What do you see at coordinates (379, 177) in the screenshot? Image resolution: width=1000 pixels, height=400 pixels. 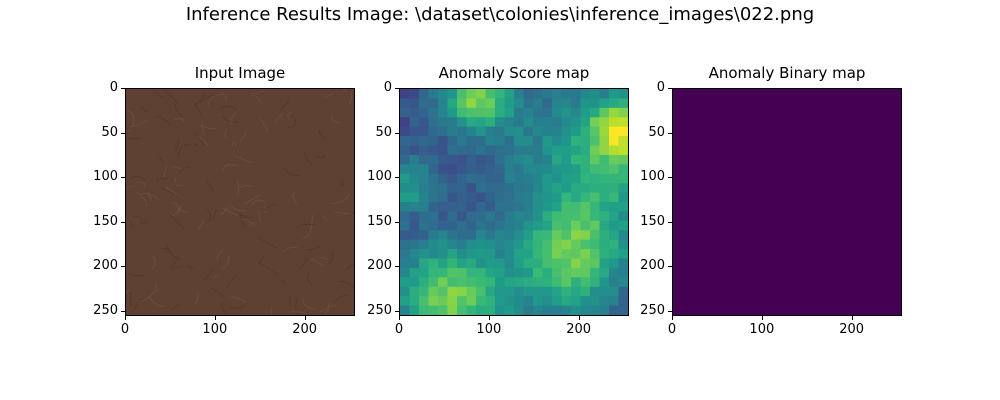 I see `y-tick-label: 100` at bounding box center [379, 177].